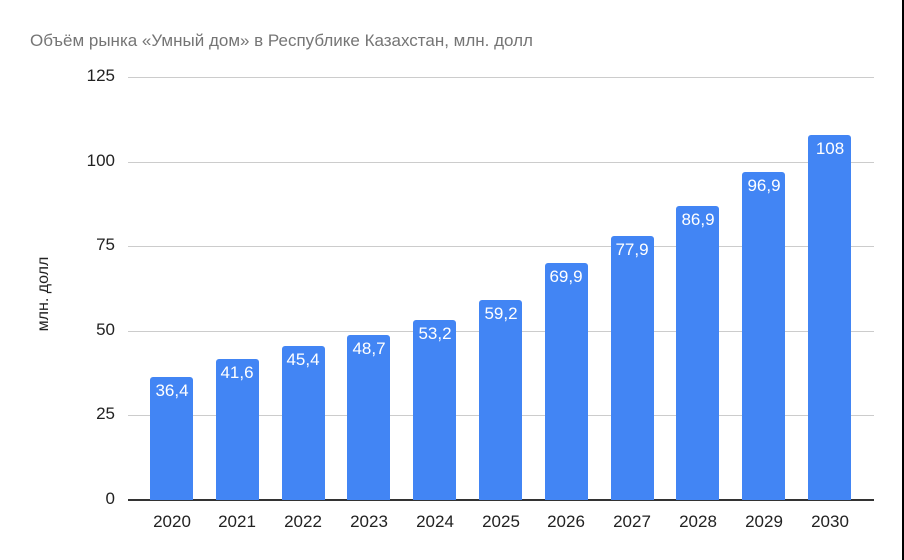 Image resolution: width=904 pixels, height=560 pixels. I want to click on y-tick-label: 100, so click(100, 160).